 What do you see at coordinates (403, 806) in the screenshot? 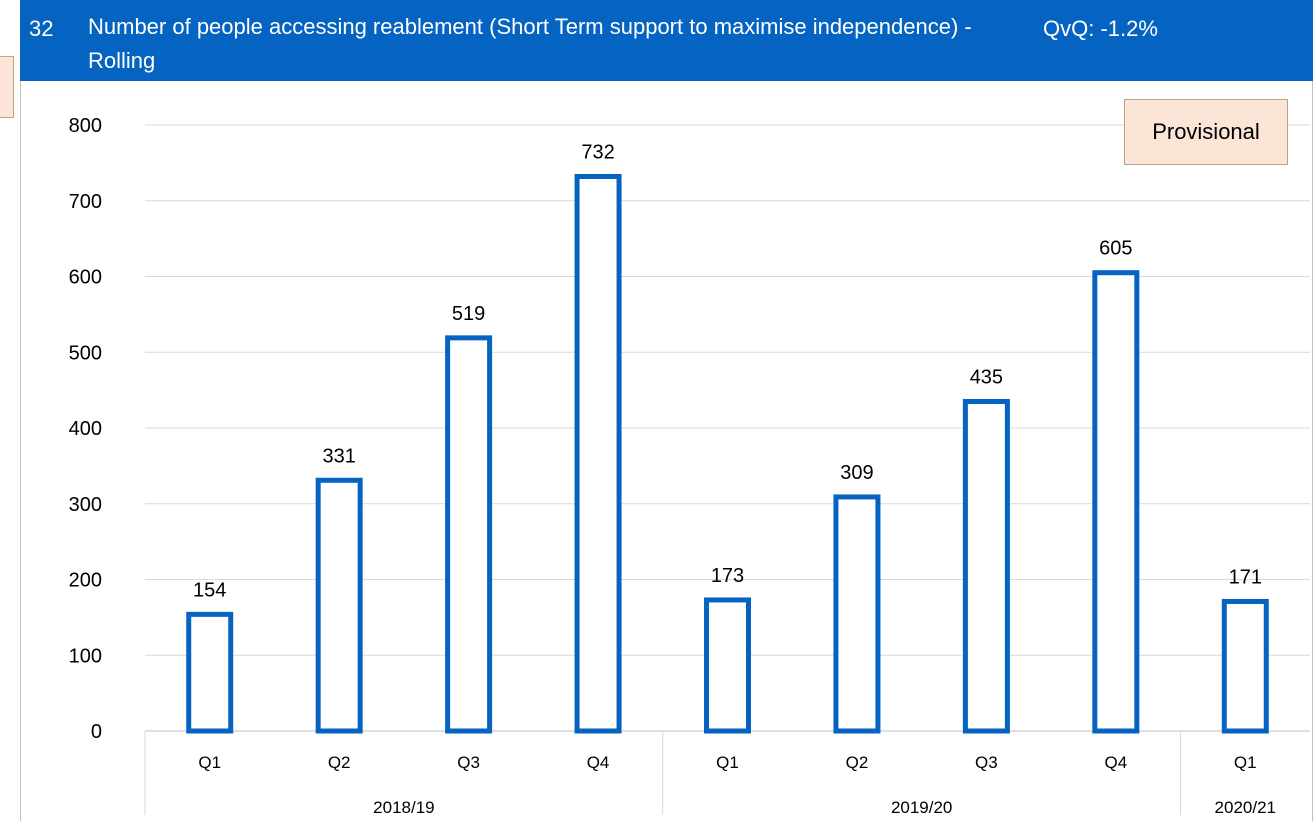
I see `group-label: 2018/19` at bounding box center [403, 806].